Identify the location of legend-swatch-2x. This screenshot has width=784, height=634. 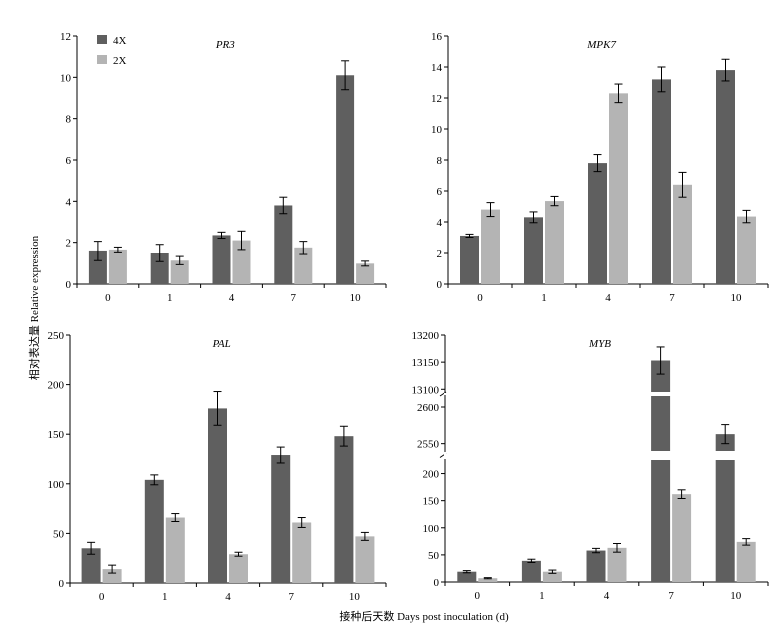
(102, 59).